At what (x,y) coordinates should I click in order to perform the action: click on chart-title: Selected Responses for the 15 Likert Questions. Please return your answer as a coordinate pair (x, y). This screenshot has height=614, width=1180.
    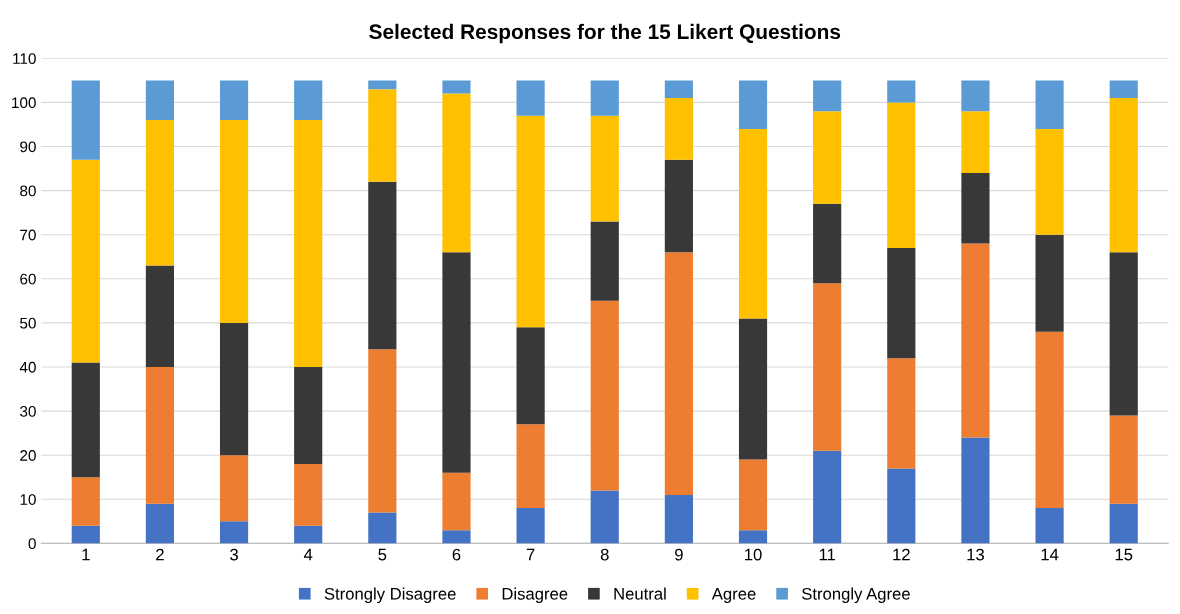
    Looking at the image, I should click on (605, 33).